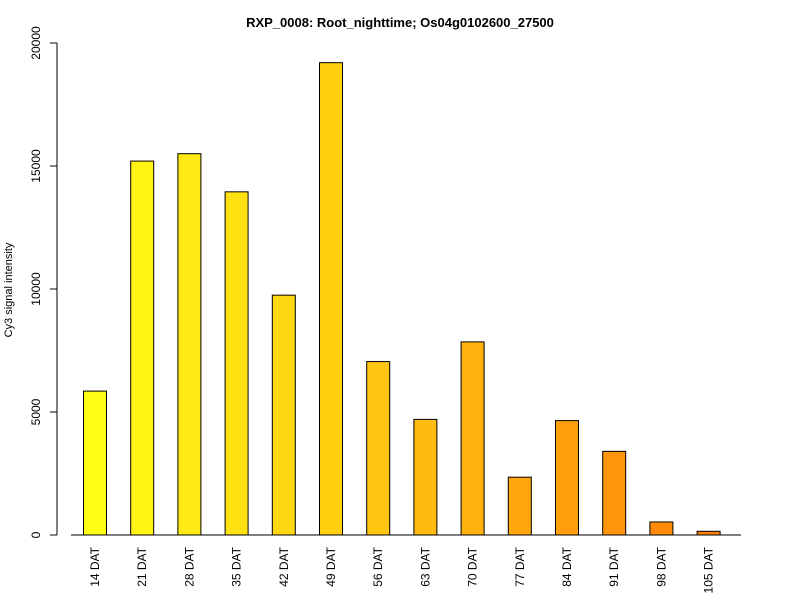 This screenshot has height=600, width=800. Describe the element at coordinates (189, 566) in the screenshot. I see `x-tick-label: 28 DAT` at that location.